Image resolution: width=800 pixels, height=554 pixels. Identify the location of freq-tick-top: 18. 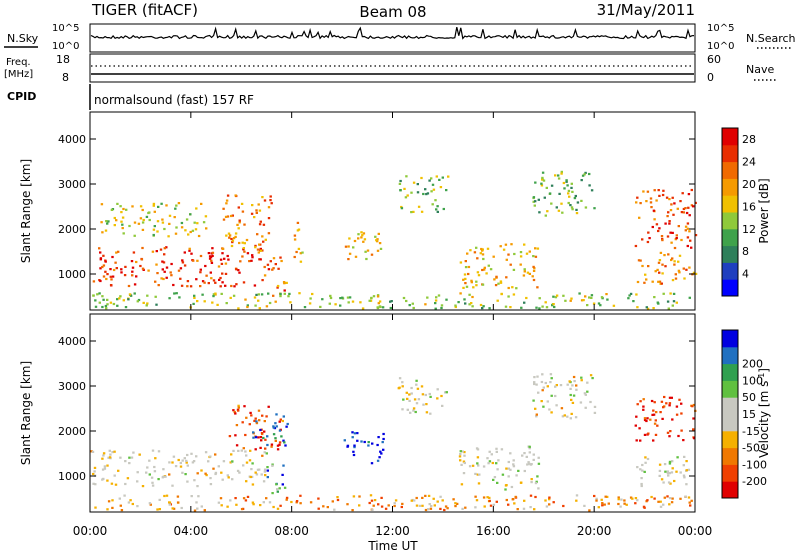
(63, 59).